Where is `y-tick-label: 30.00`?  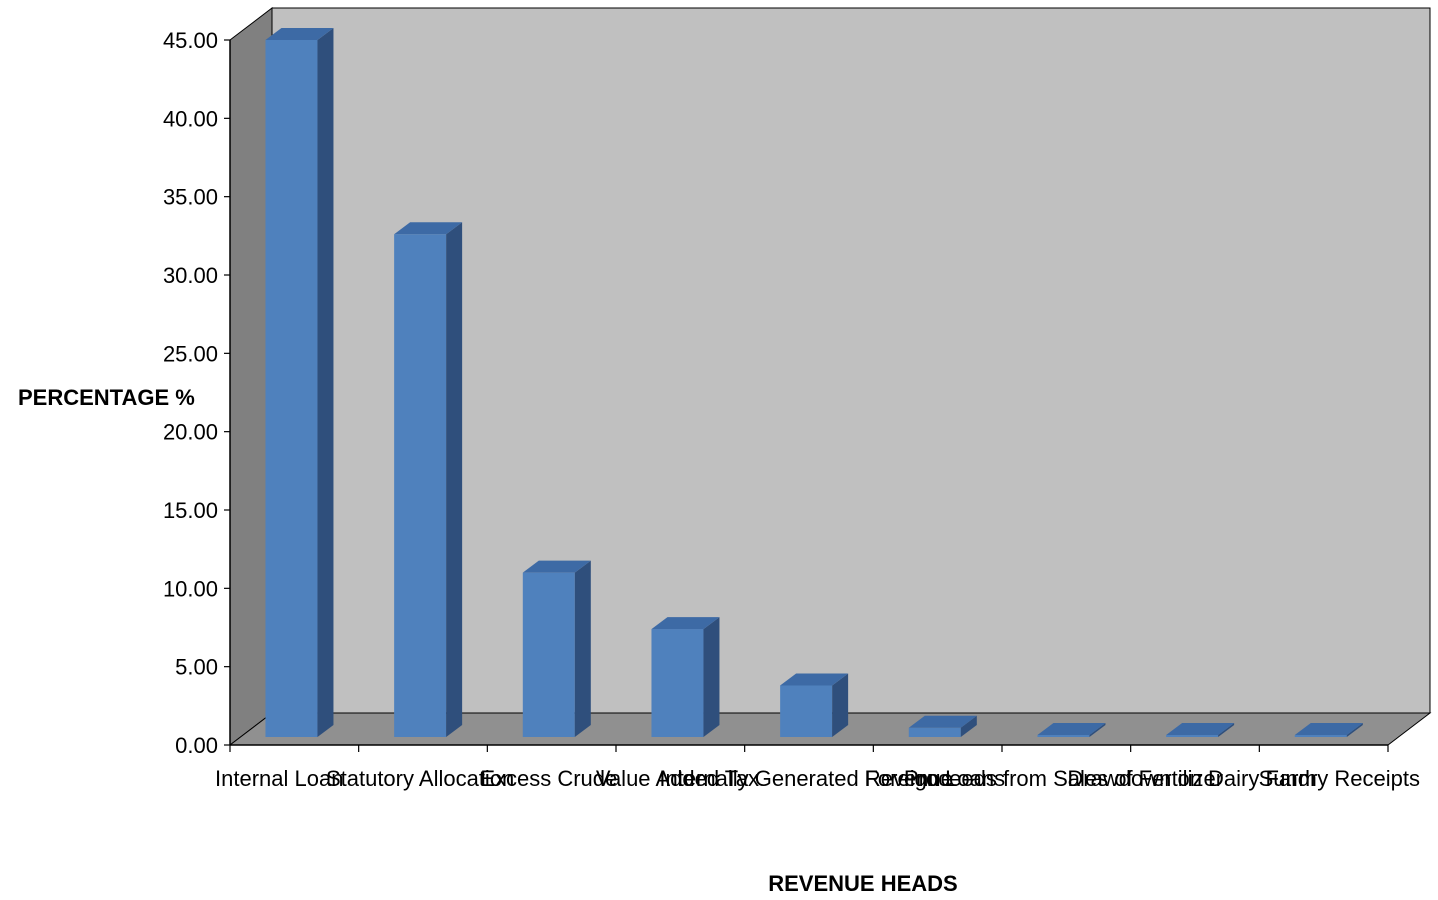 y-tick-label: 30.00 is located at coordinates (190, 275).